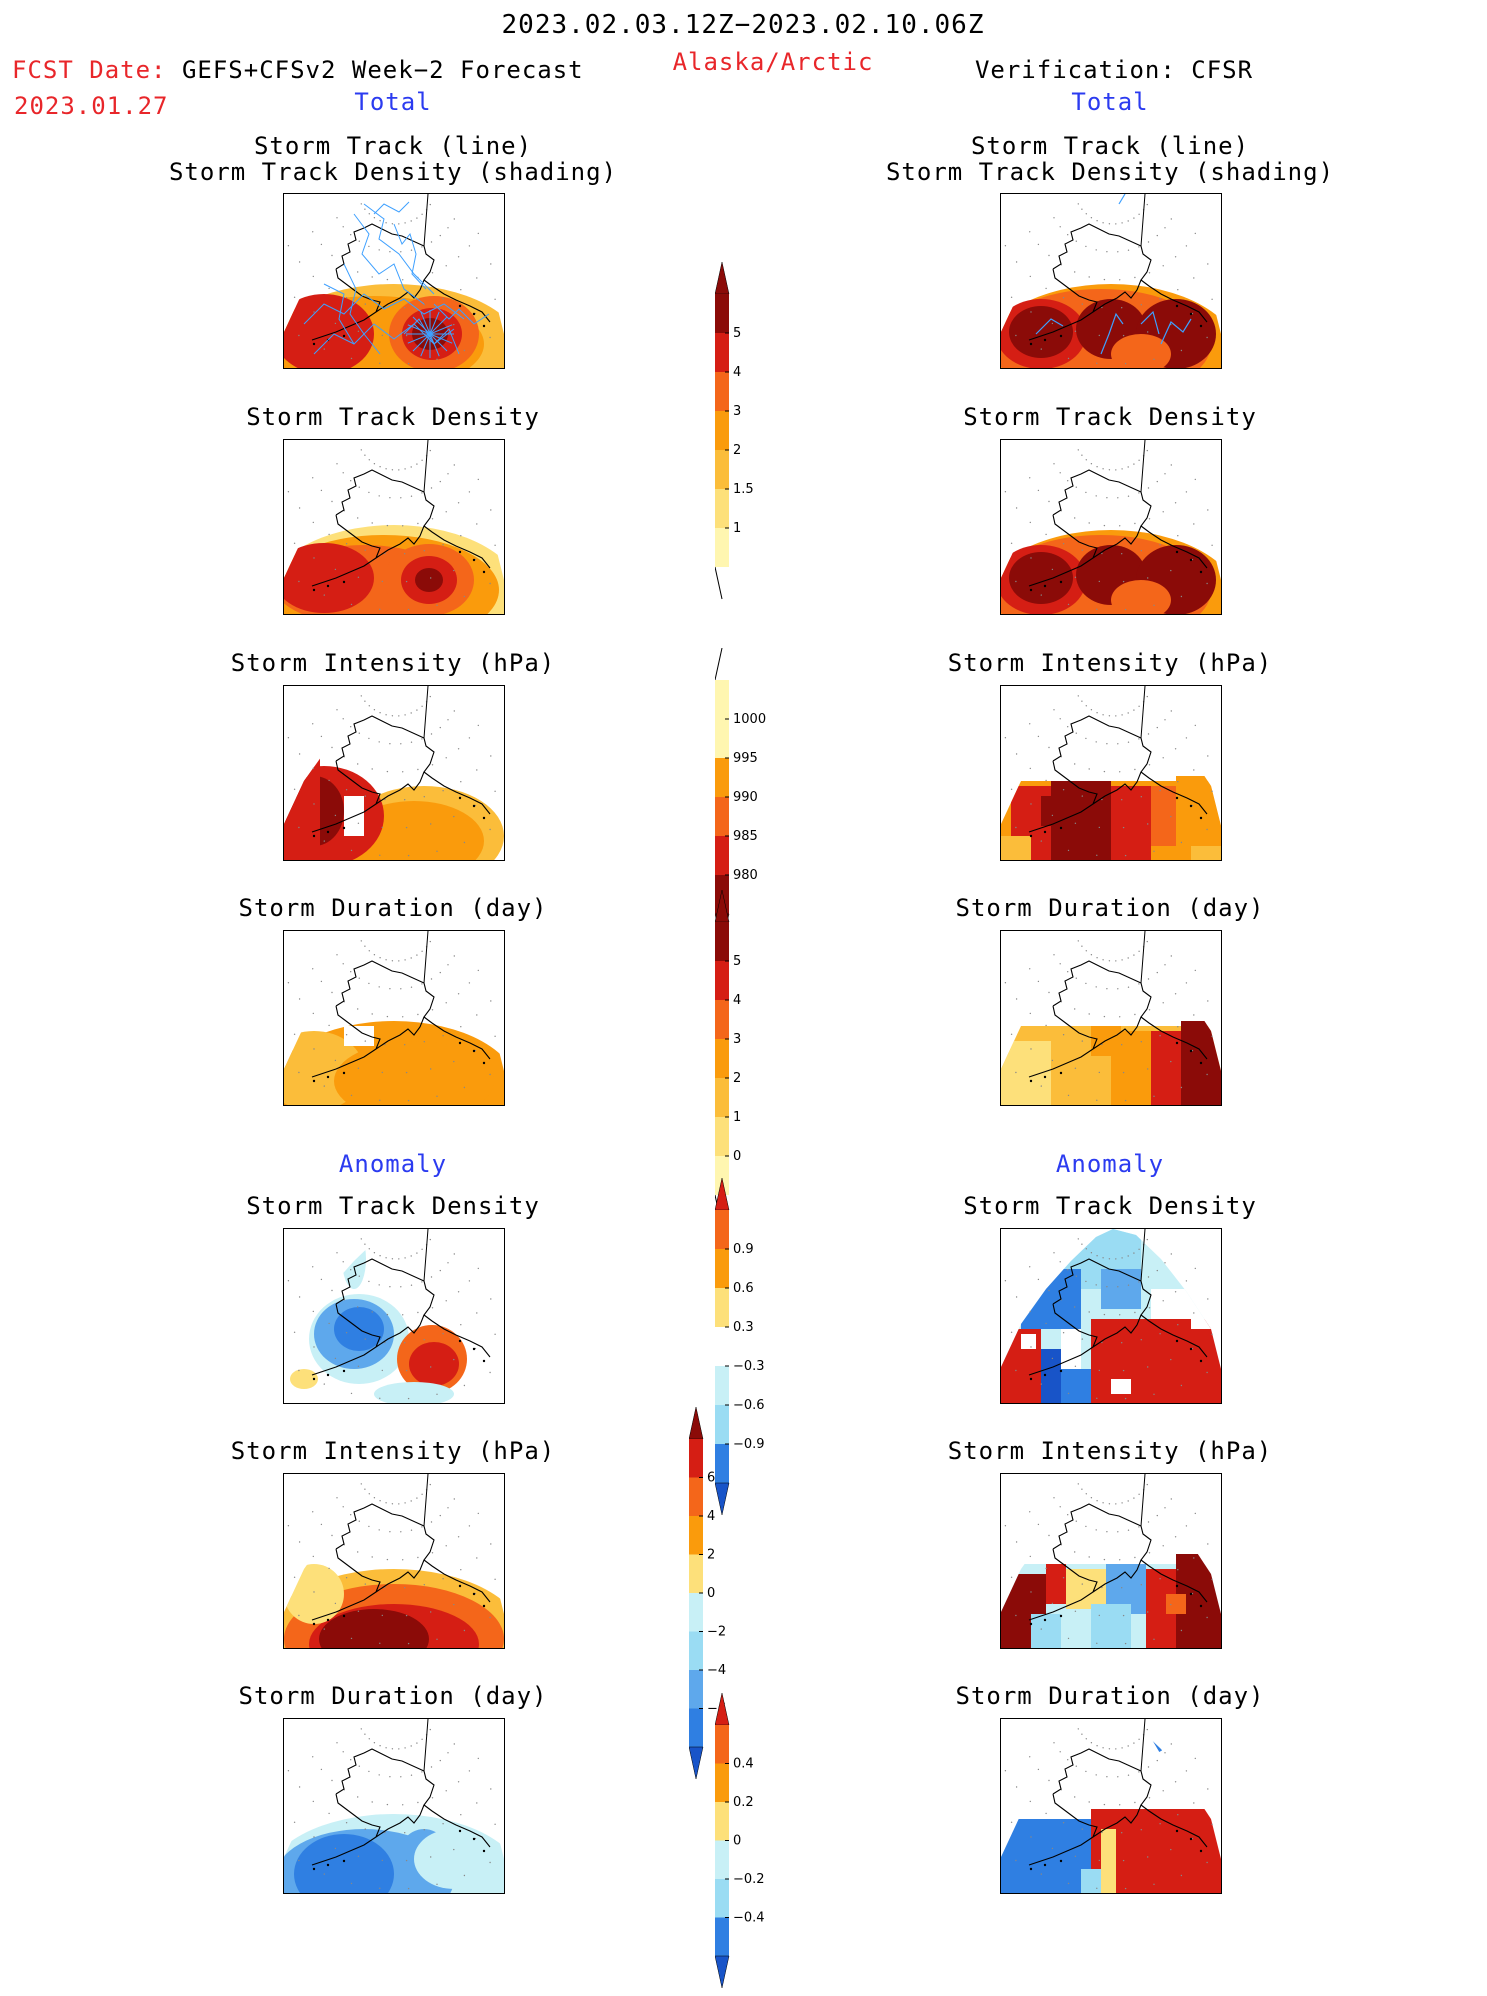 The width and height of the screenshot is (1487, 1996). I want to click on map-right-track-svg, so click(1111, 281).